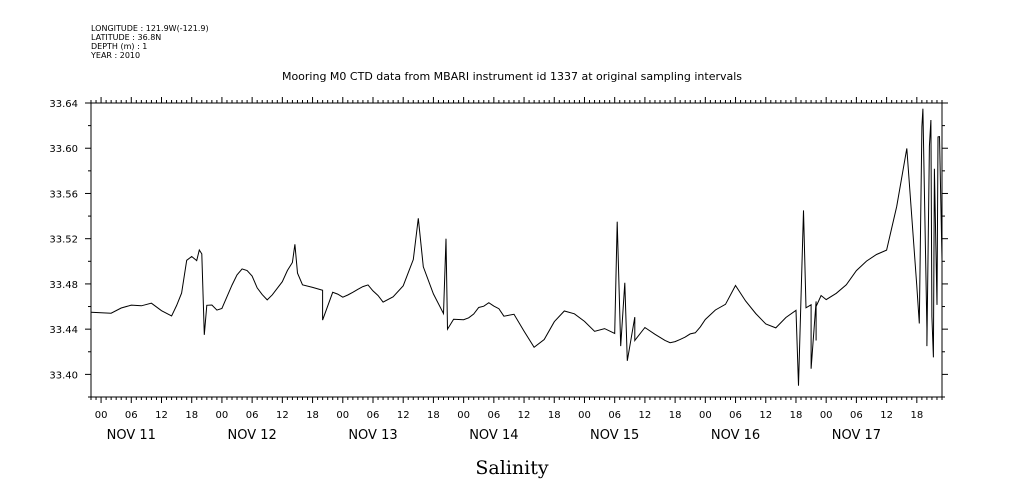  What do you see at coordinates (63, 375) in the screenshot?
I see `y-tick-label: 33.40` at bounding box center [63, 375].